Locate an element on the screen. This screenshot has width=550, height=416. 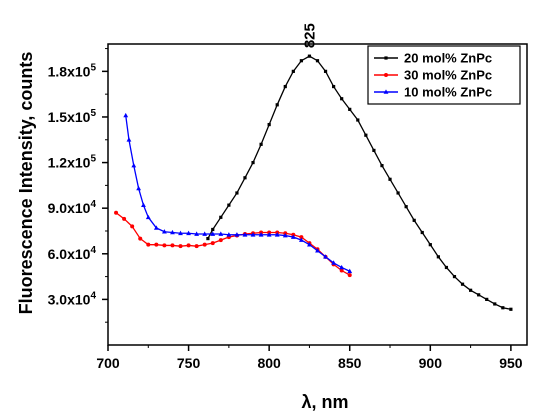
legend-entry: 20 mol% ZnPc is located at coordinates (433, 58).